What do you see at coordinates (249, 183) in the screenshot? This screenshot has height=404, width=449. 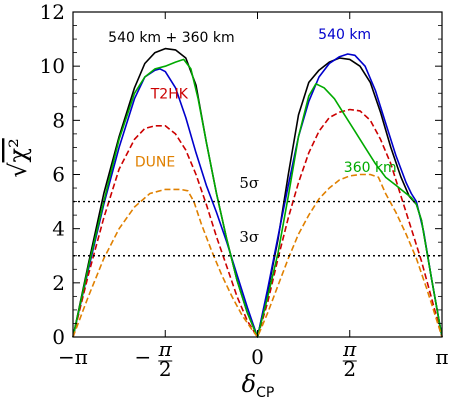 I see `reference-label-5sigma: 5σ` at bounding box center [249, 183].